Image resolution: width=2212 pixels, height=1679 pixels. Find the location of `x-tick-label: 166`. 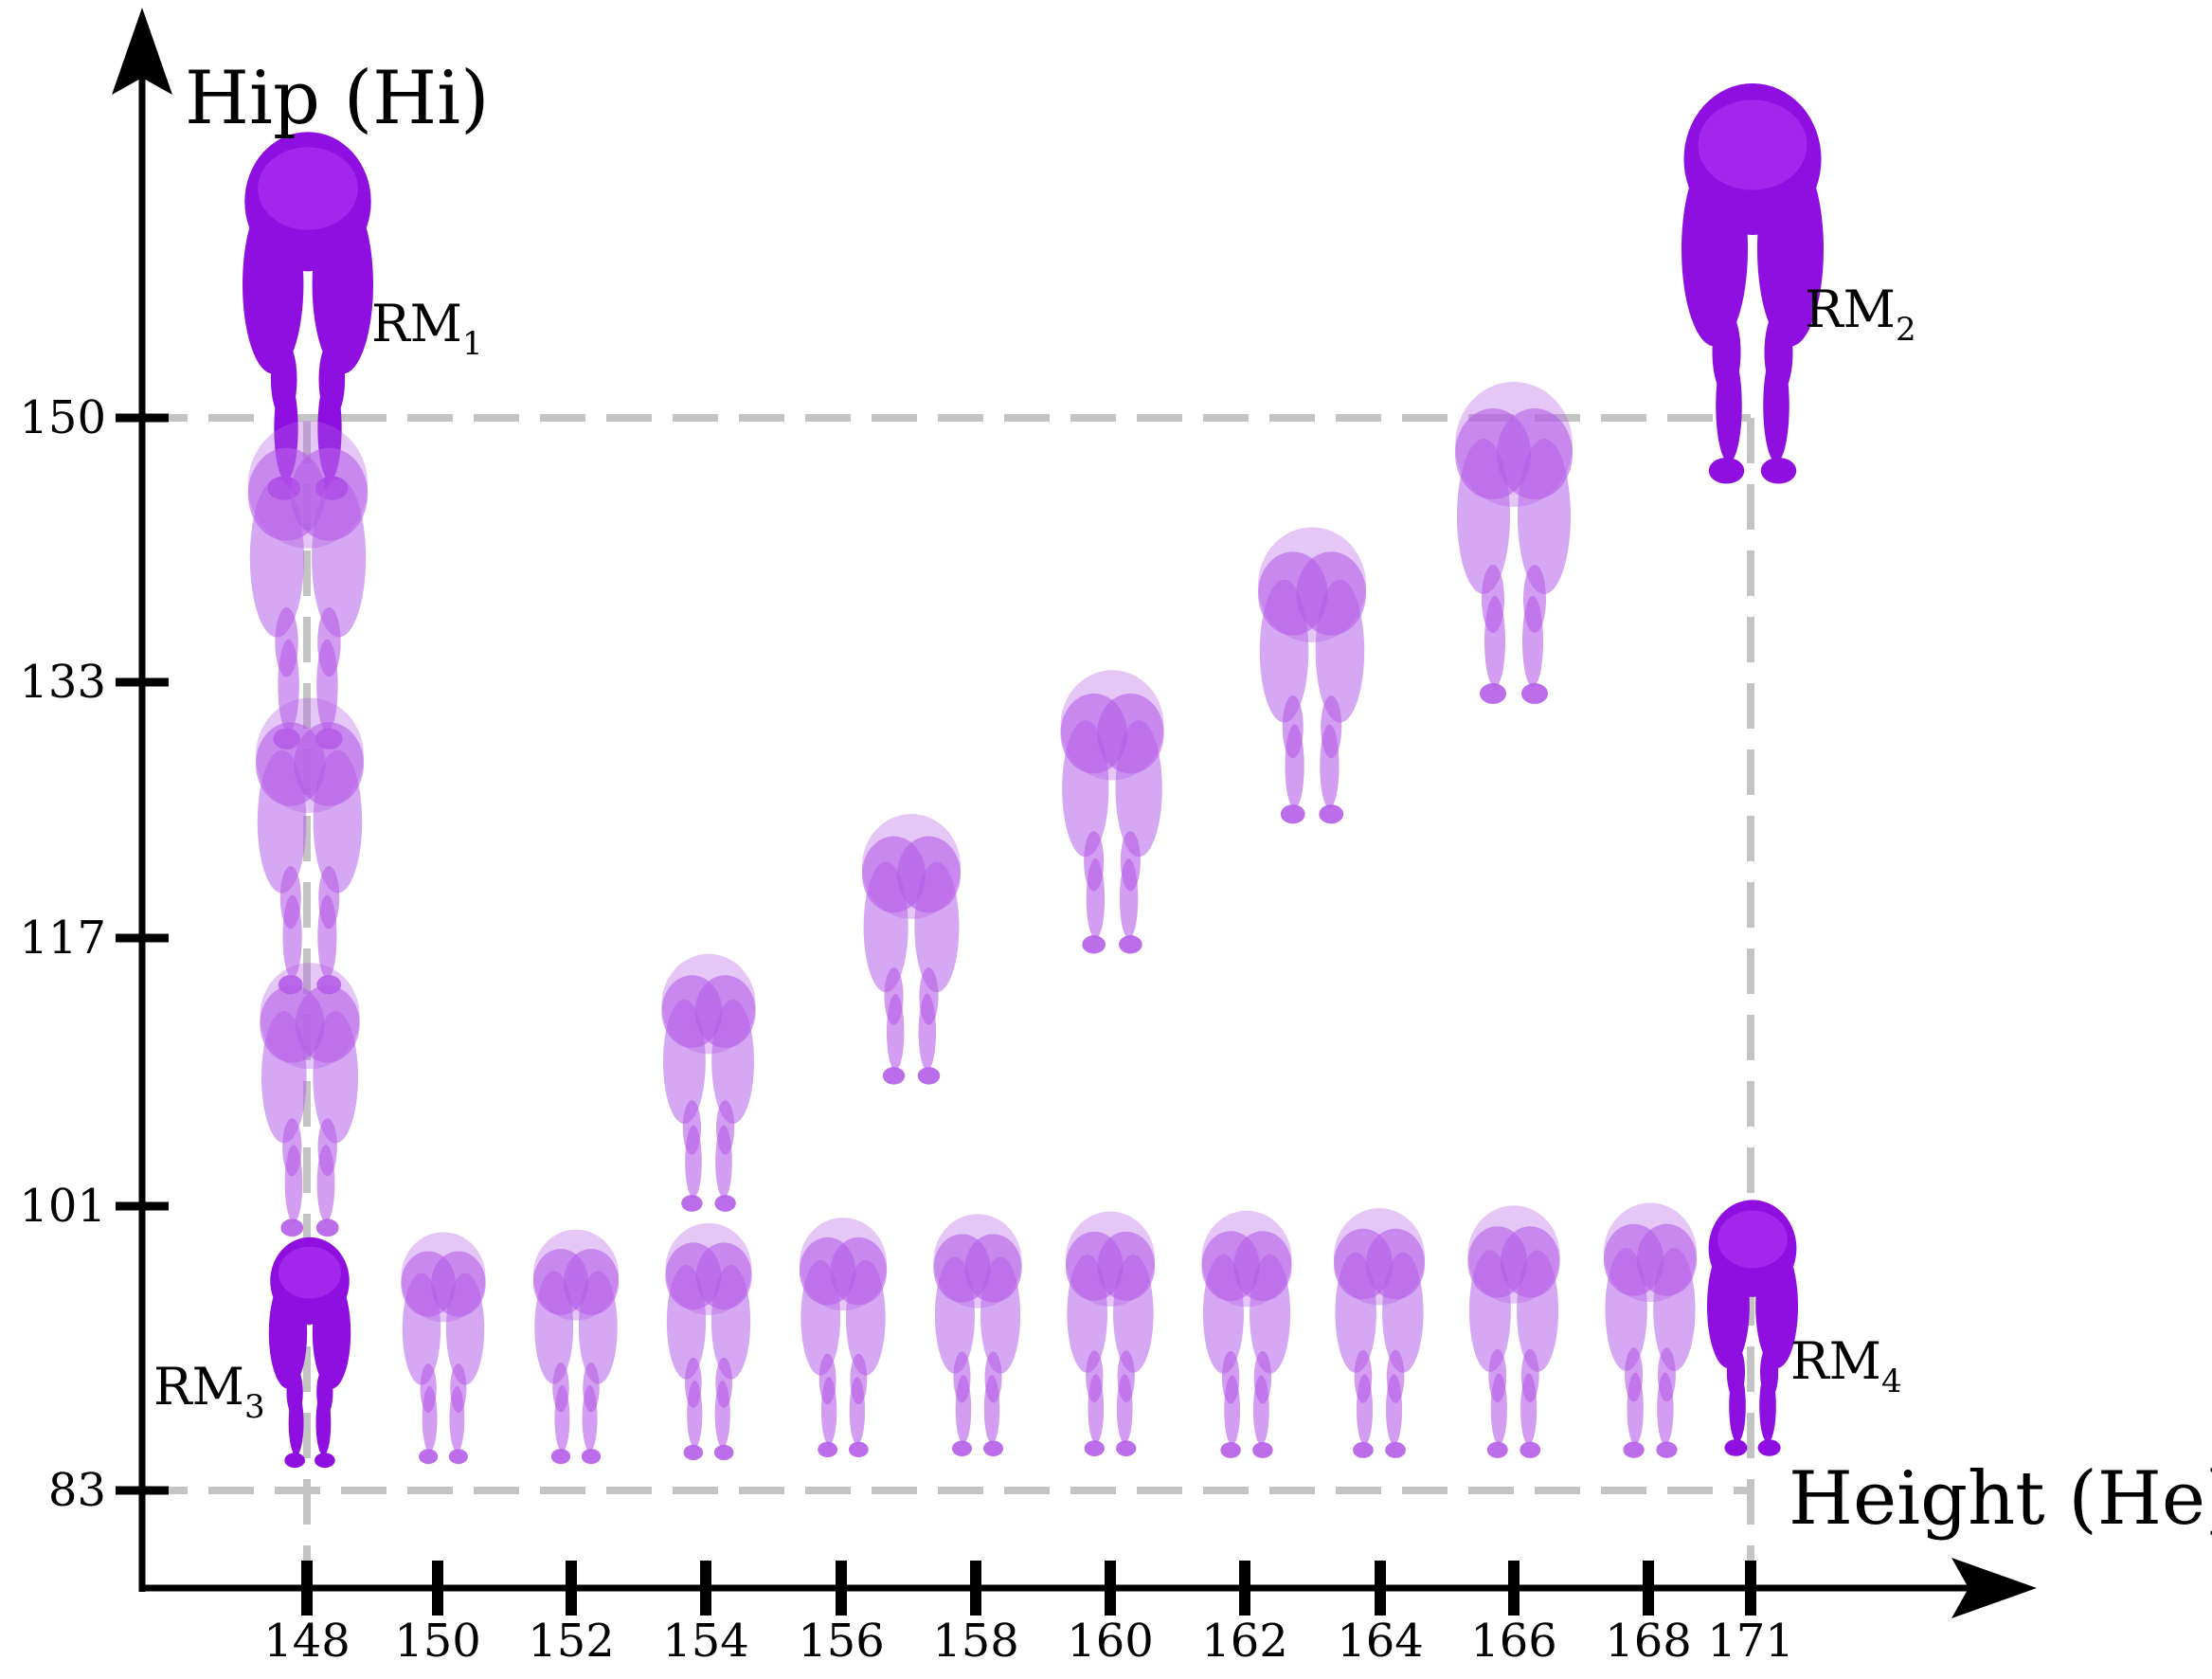

x-tick-label: 166 is located at coordinates (1514, 1641).